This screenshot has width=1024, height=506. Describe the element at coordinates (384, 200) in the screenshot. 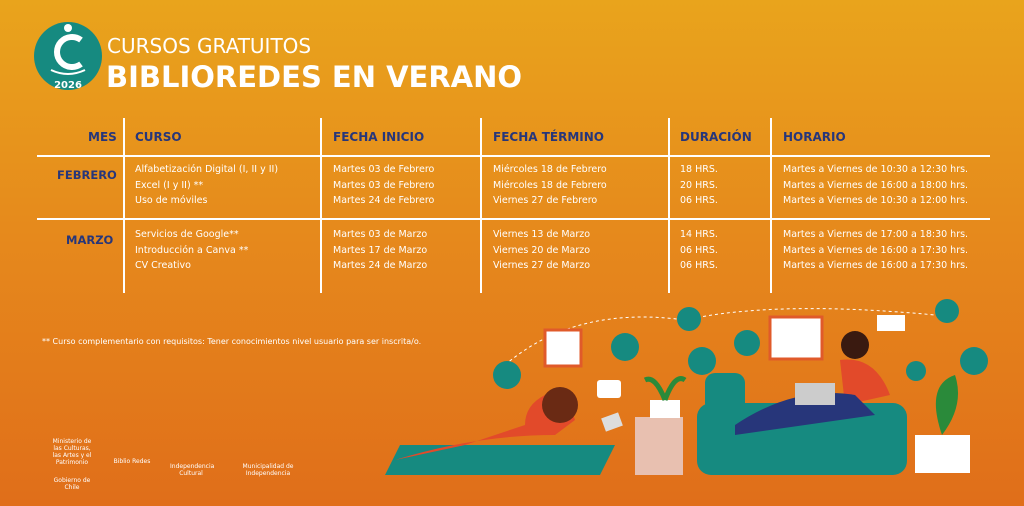

I see `table-cell: Martes 24 de Febrero` at that location.